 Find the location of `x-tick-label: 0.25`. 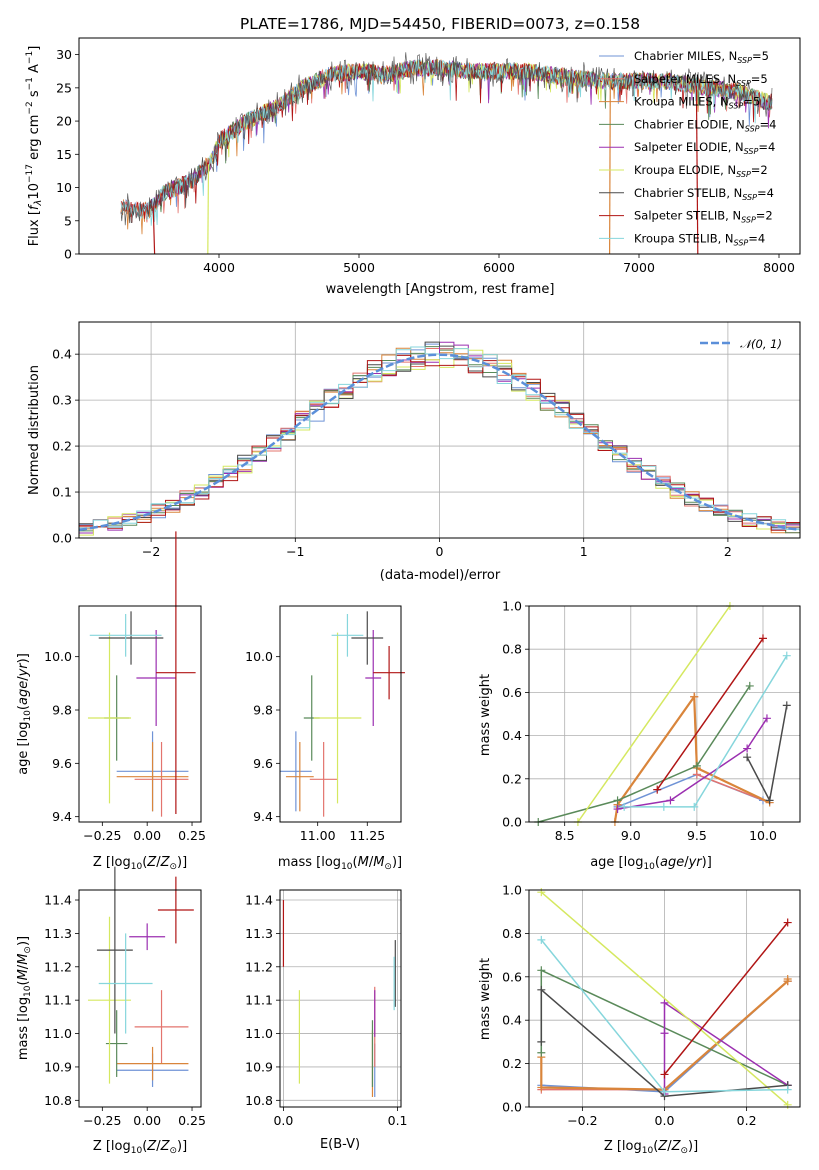

x-tick-label: 0.25 is located at coordinates (192, 835).